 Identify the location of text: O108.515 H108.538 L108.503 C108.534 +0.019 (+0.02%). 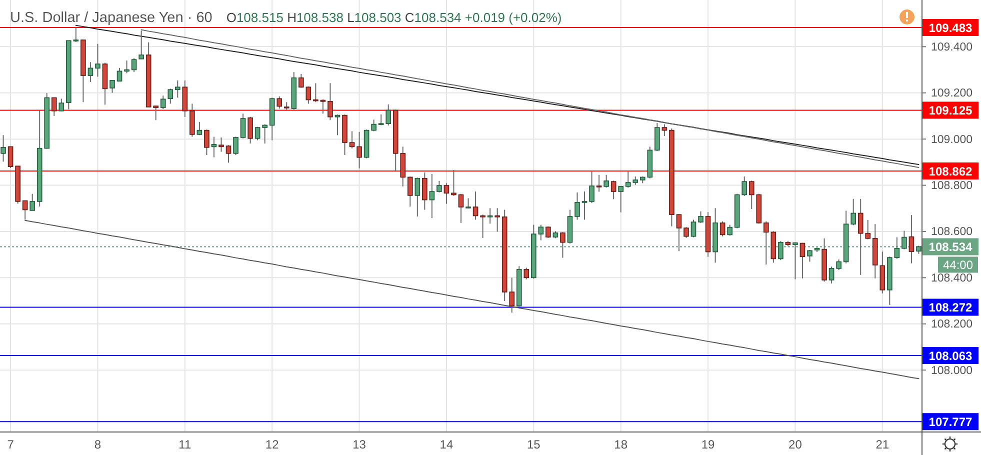
(394, 17).